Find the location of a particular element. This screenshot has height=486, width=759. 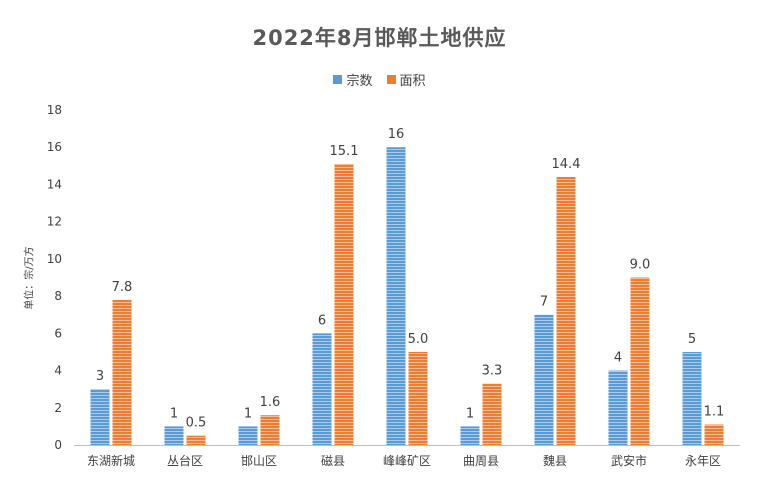

data-label-series-1-2: 1 is located at coordinates (248, 413).